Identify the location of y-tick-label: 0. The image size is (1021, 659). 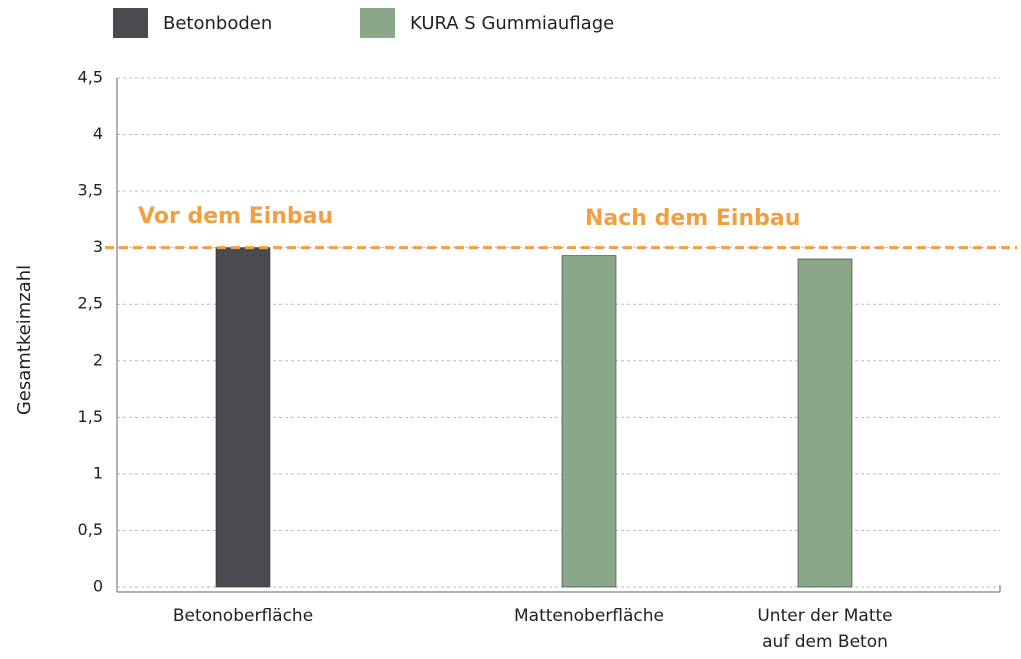
(98, 586).